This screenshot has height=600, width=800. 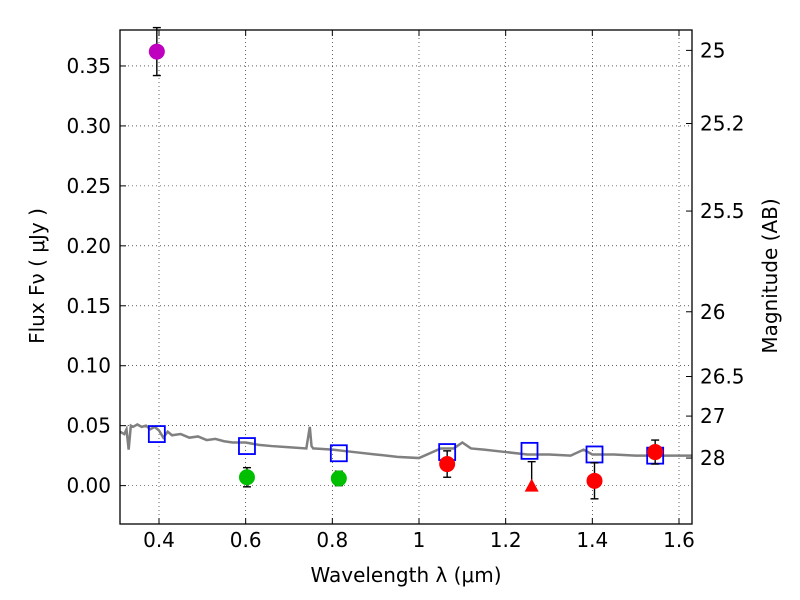 What do you see at coordinates (712, 50) in the screenshot?
I see `y2-tick-label: 25` at bounding box center [712, 50].